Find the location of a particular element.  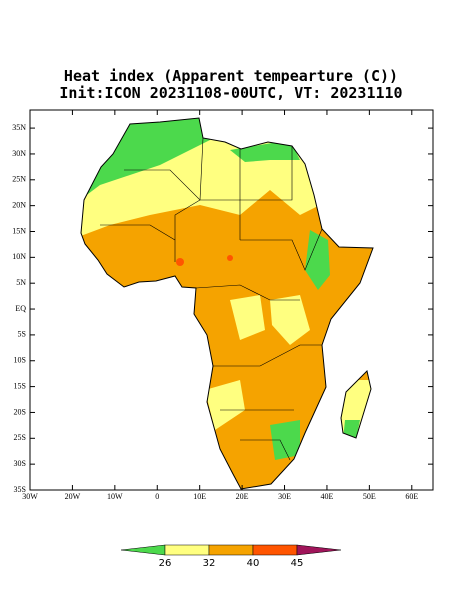

lon-label: 10E is located at coordinates (199, 496).